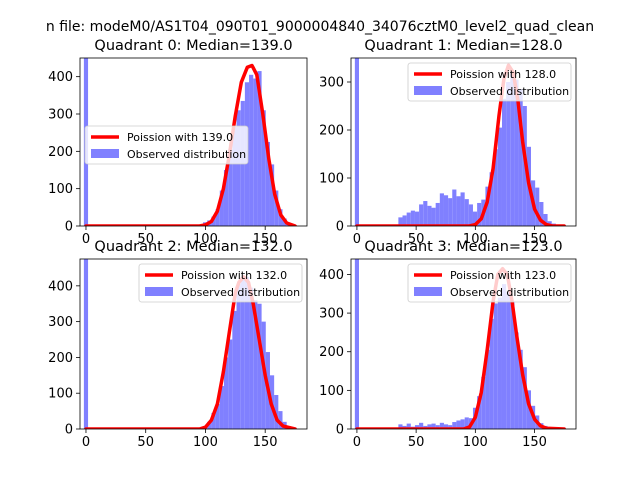 This screenshot has width=640, height=480. What do you see at coordinates (463, 247) in the screenshot?
I see `subplot-title-3: Quadrant 3: Median=123.0` at bounding box center [463, 247].